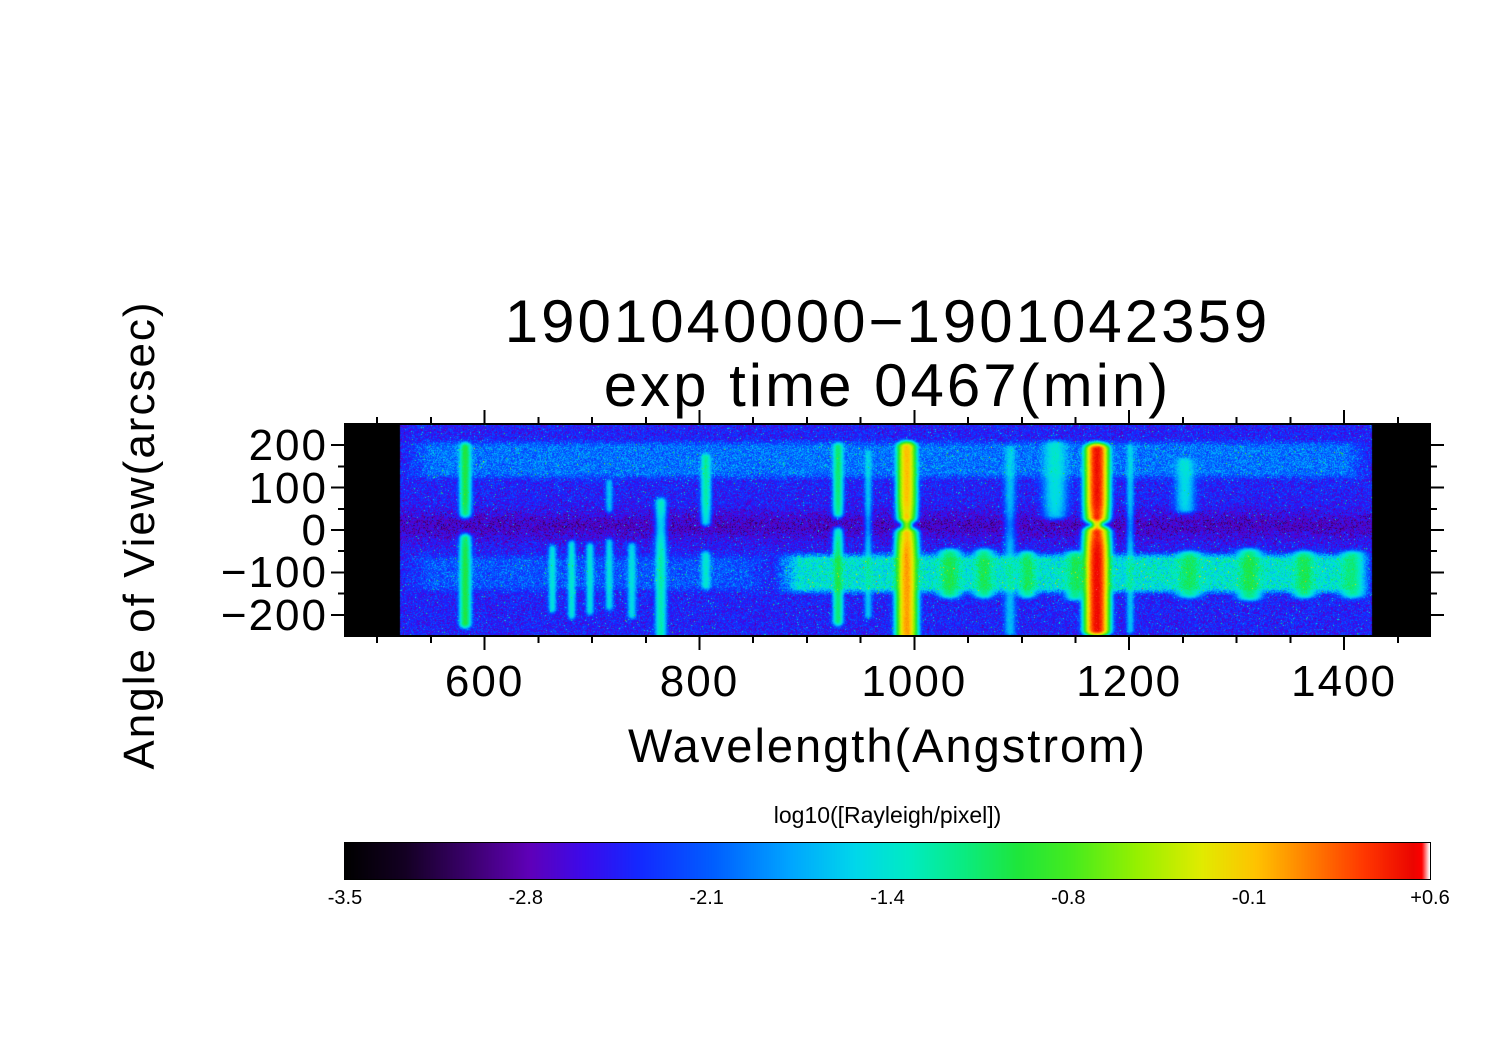 This screenshot has height=1058, width=1497. Describe the element at coordinates (314, 530) in the screenshot. I see `y-tick-label: 0` at that location.